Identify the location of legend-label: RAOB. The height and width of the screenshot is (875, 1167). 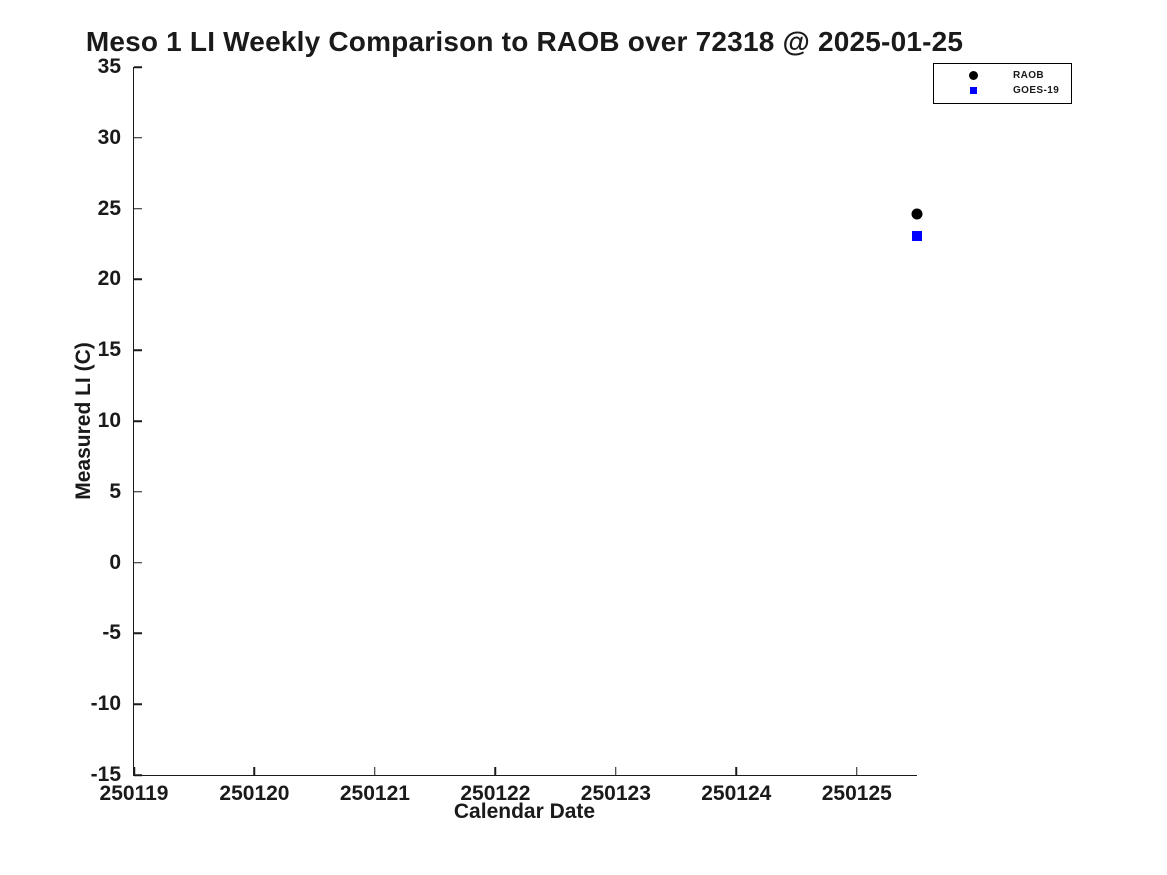
(1029, 75).